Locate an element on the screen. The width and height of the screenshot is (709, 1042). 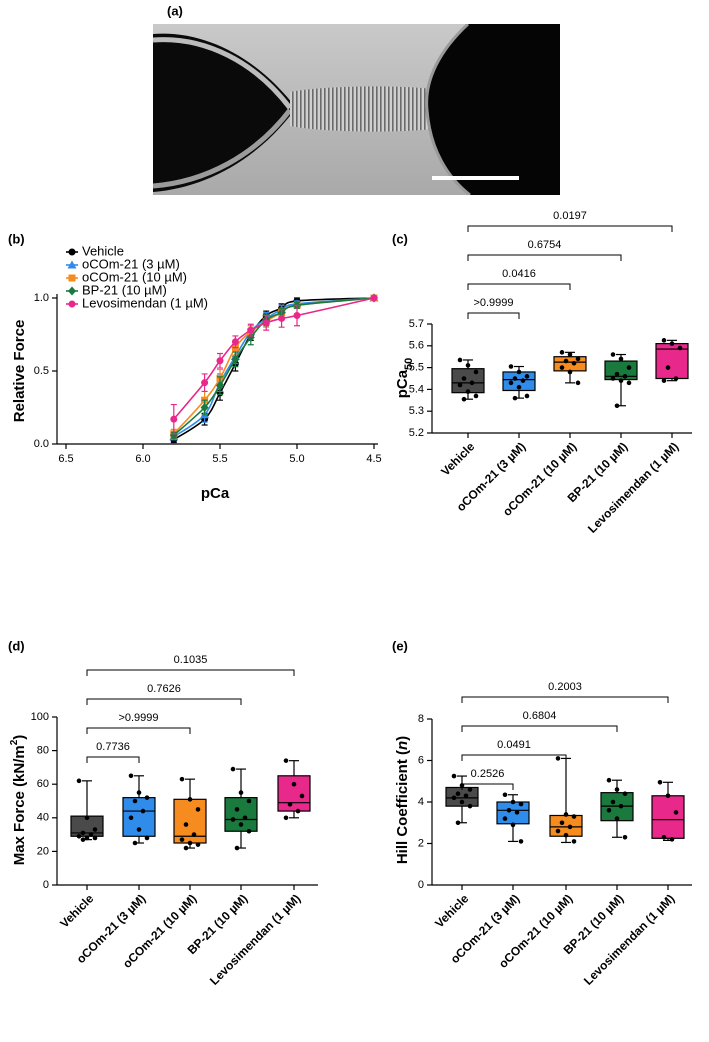
y-axis-label-part: ) is located at coordinates (402, 738).